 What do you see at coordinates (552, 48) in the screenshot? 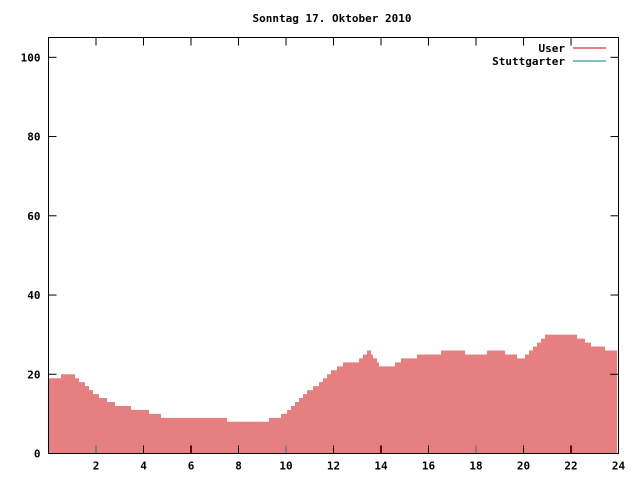
I see `legend-label: User` at bounding box center [552, 48].